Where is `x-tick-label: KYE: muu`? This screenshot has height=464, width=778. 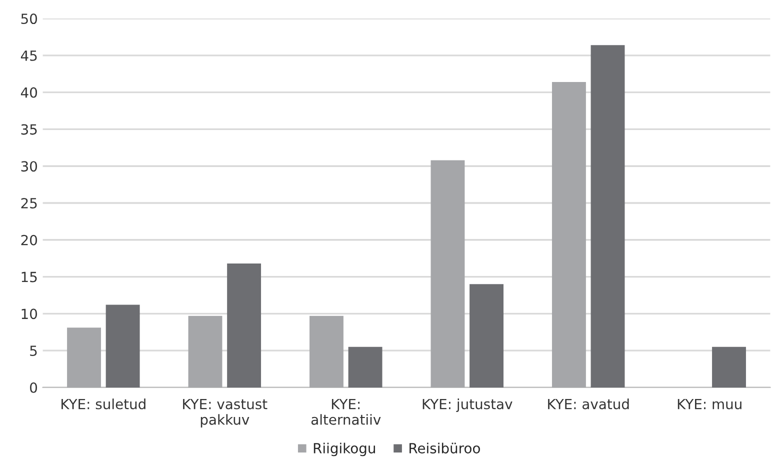 x-tick-label: KYE: muu is located at coordinates (710, 404).